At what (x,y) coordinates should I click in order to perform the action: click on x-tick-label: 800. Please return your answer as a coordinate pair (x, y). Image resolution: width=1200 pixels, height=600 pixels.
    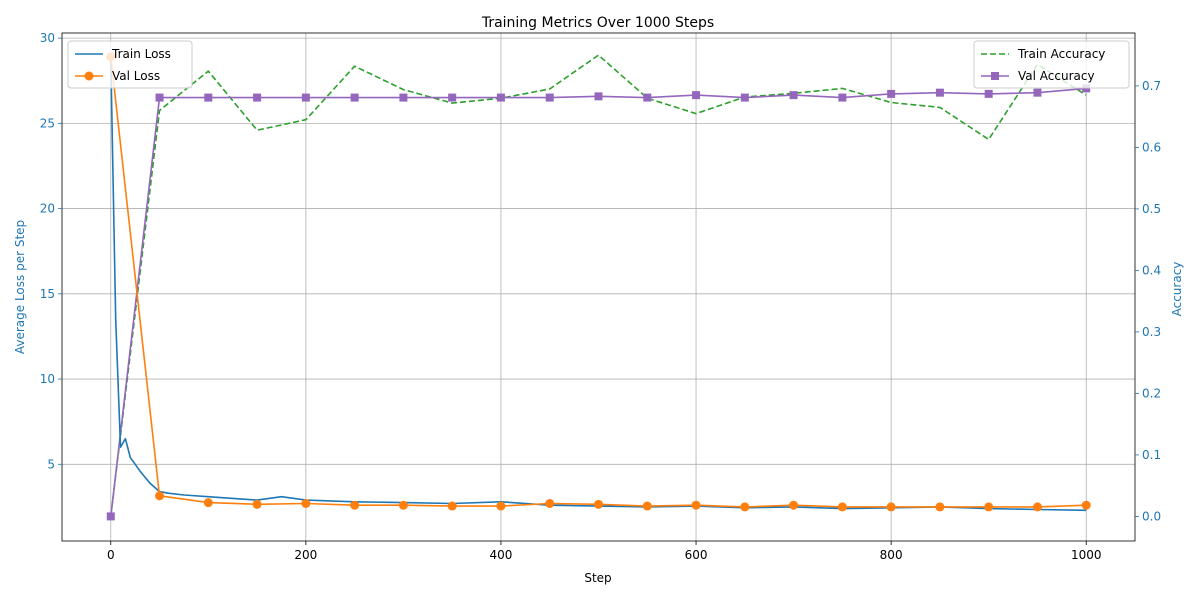
    Looking at the image, I should click on (891, 555).